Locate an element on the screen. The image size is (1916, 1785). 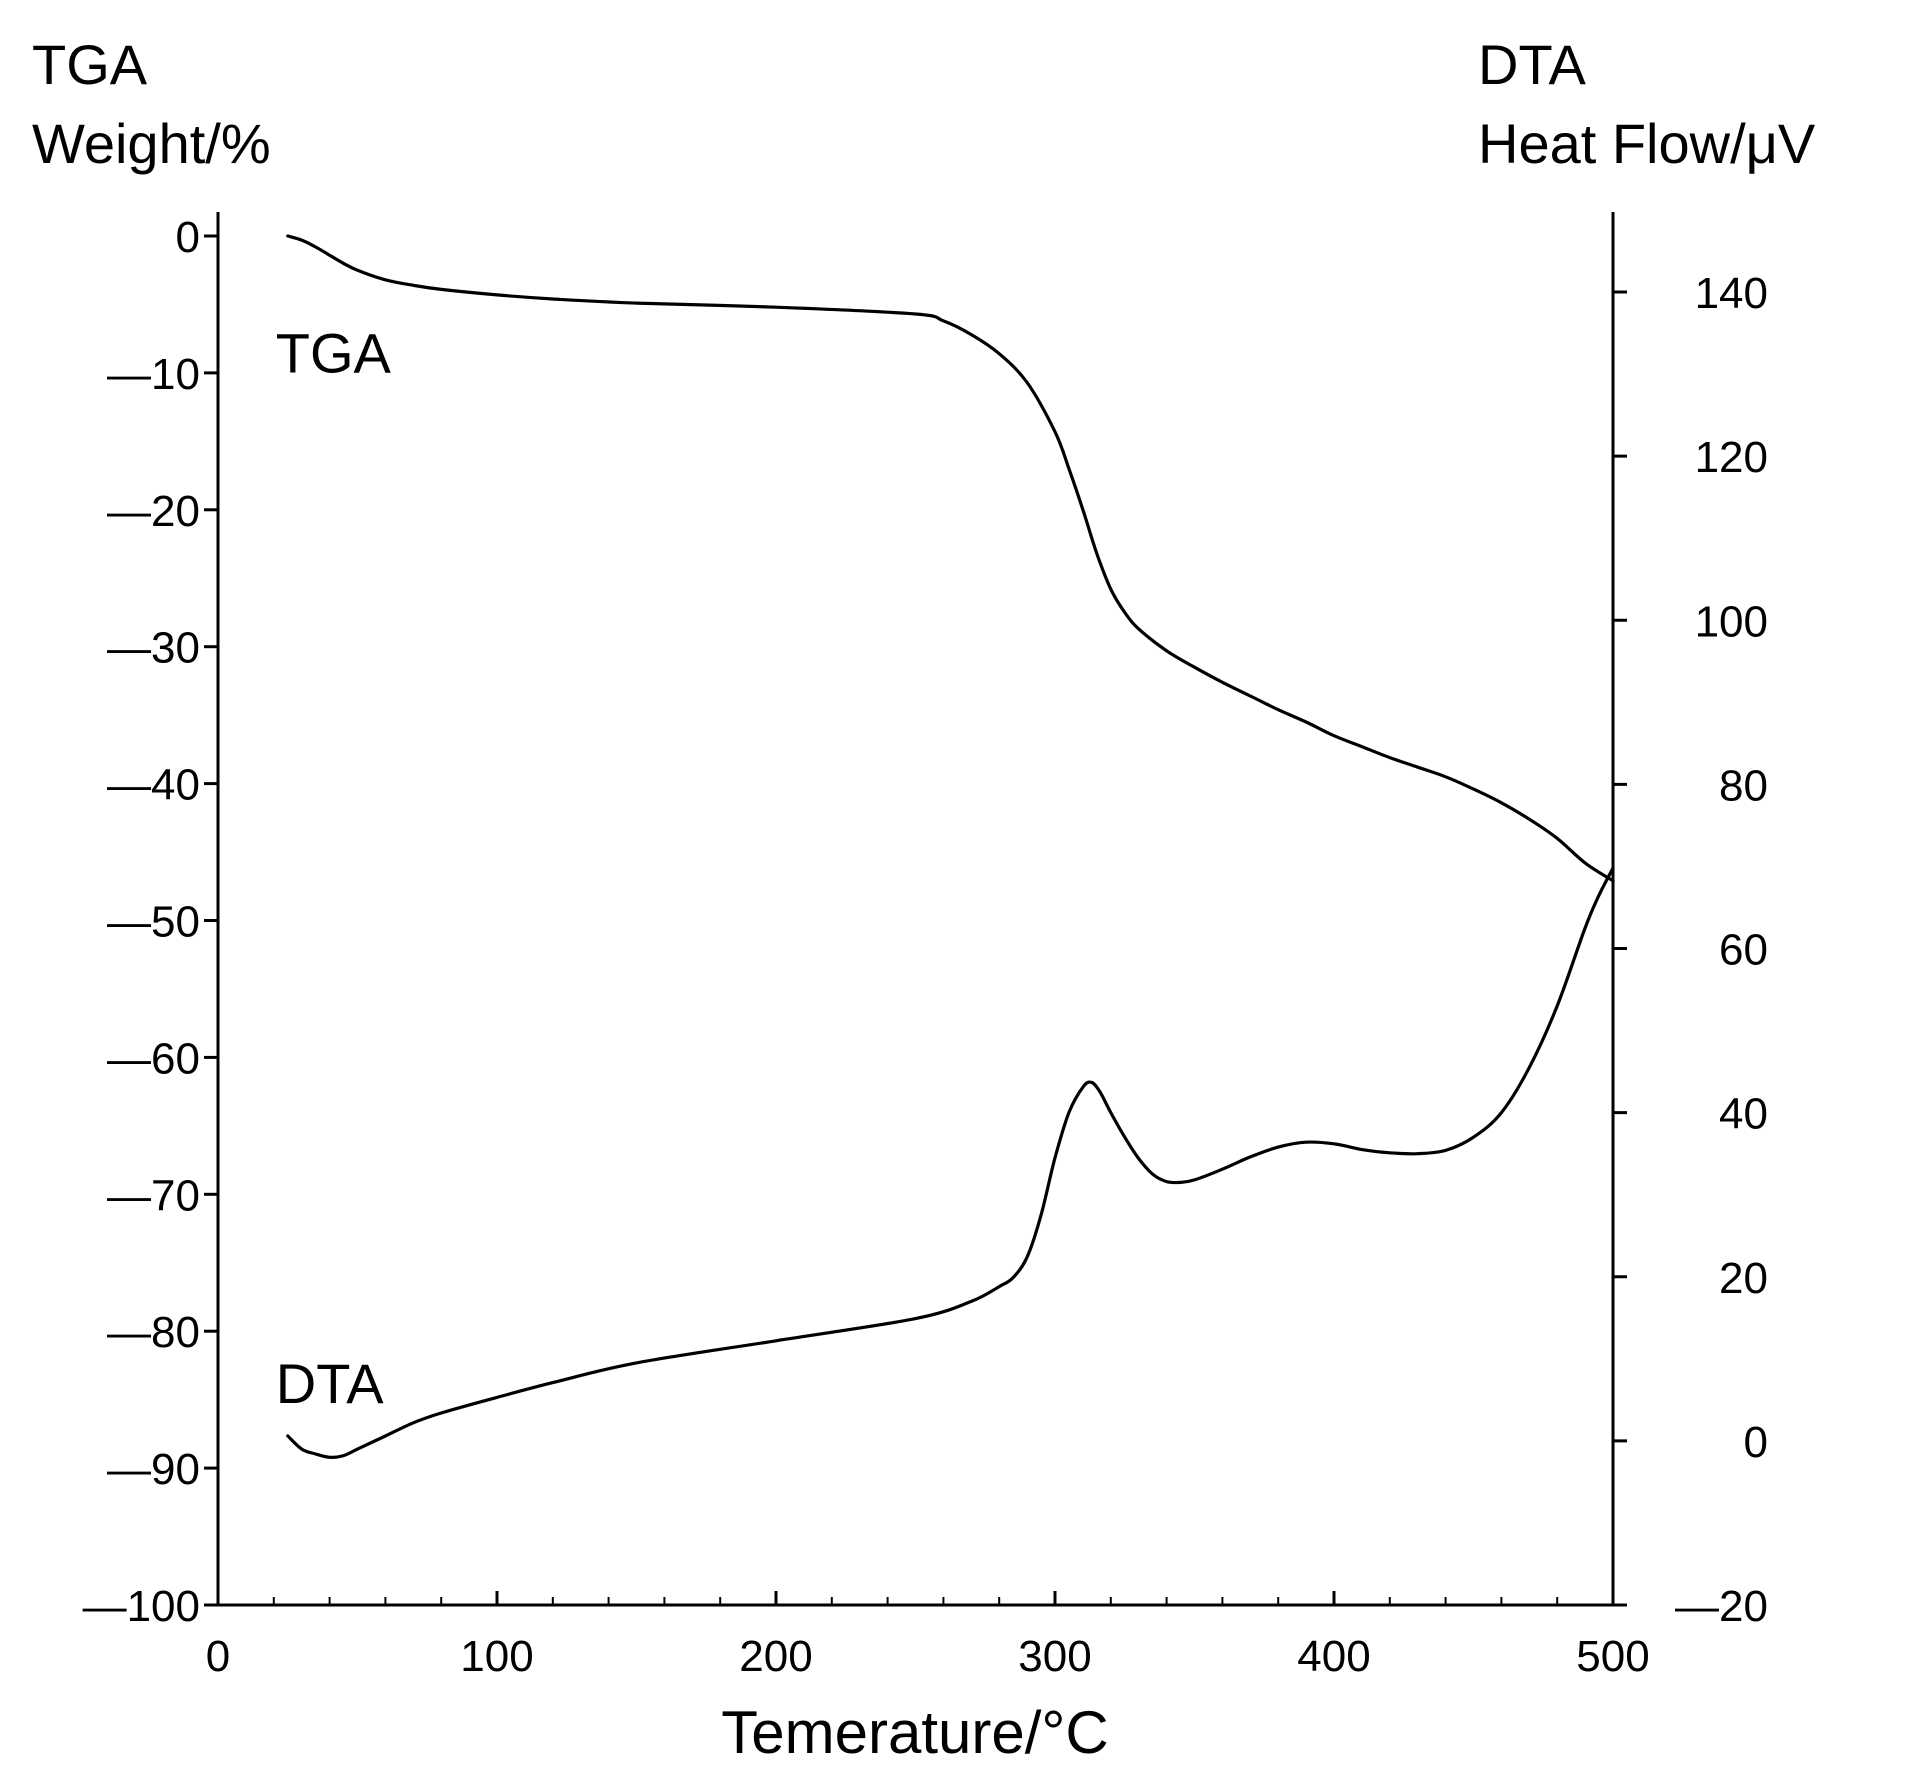
left-y-tick-label: —40 is located at coordinates (153, 785).